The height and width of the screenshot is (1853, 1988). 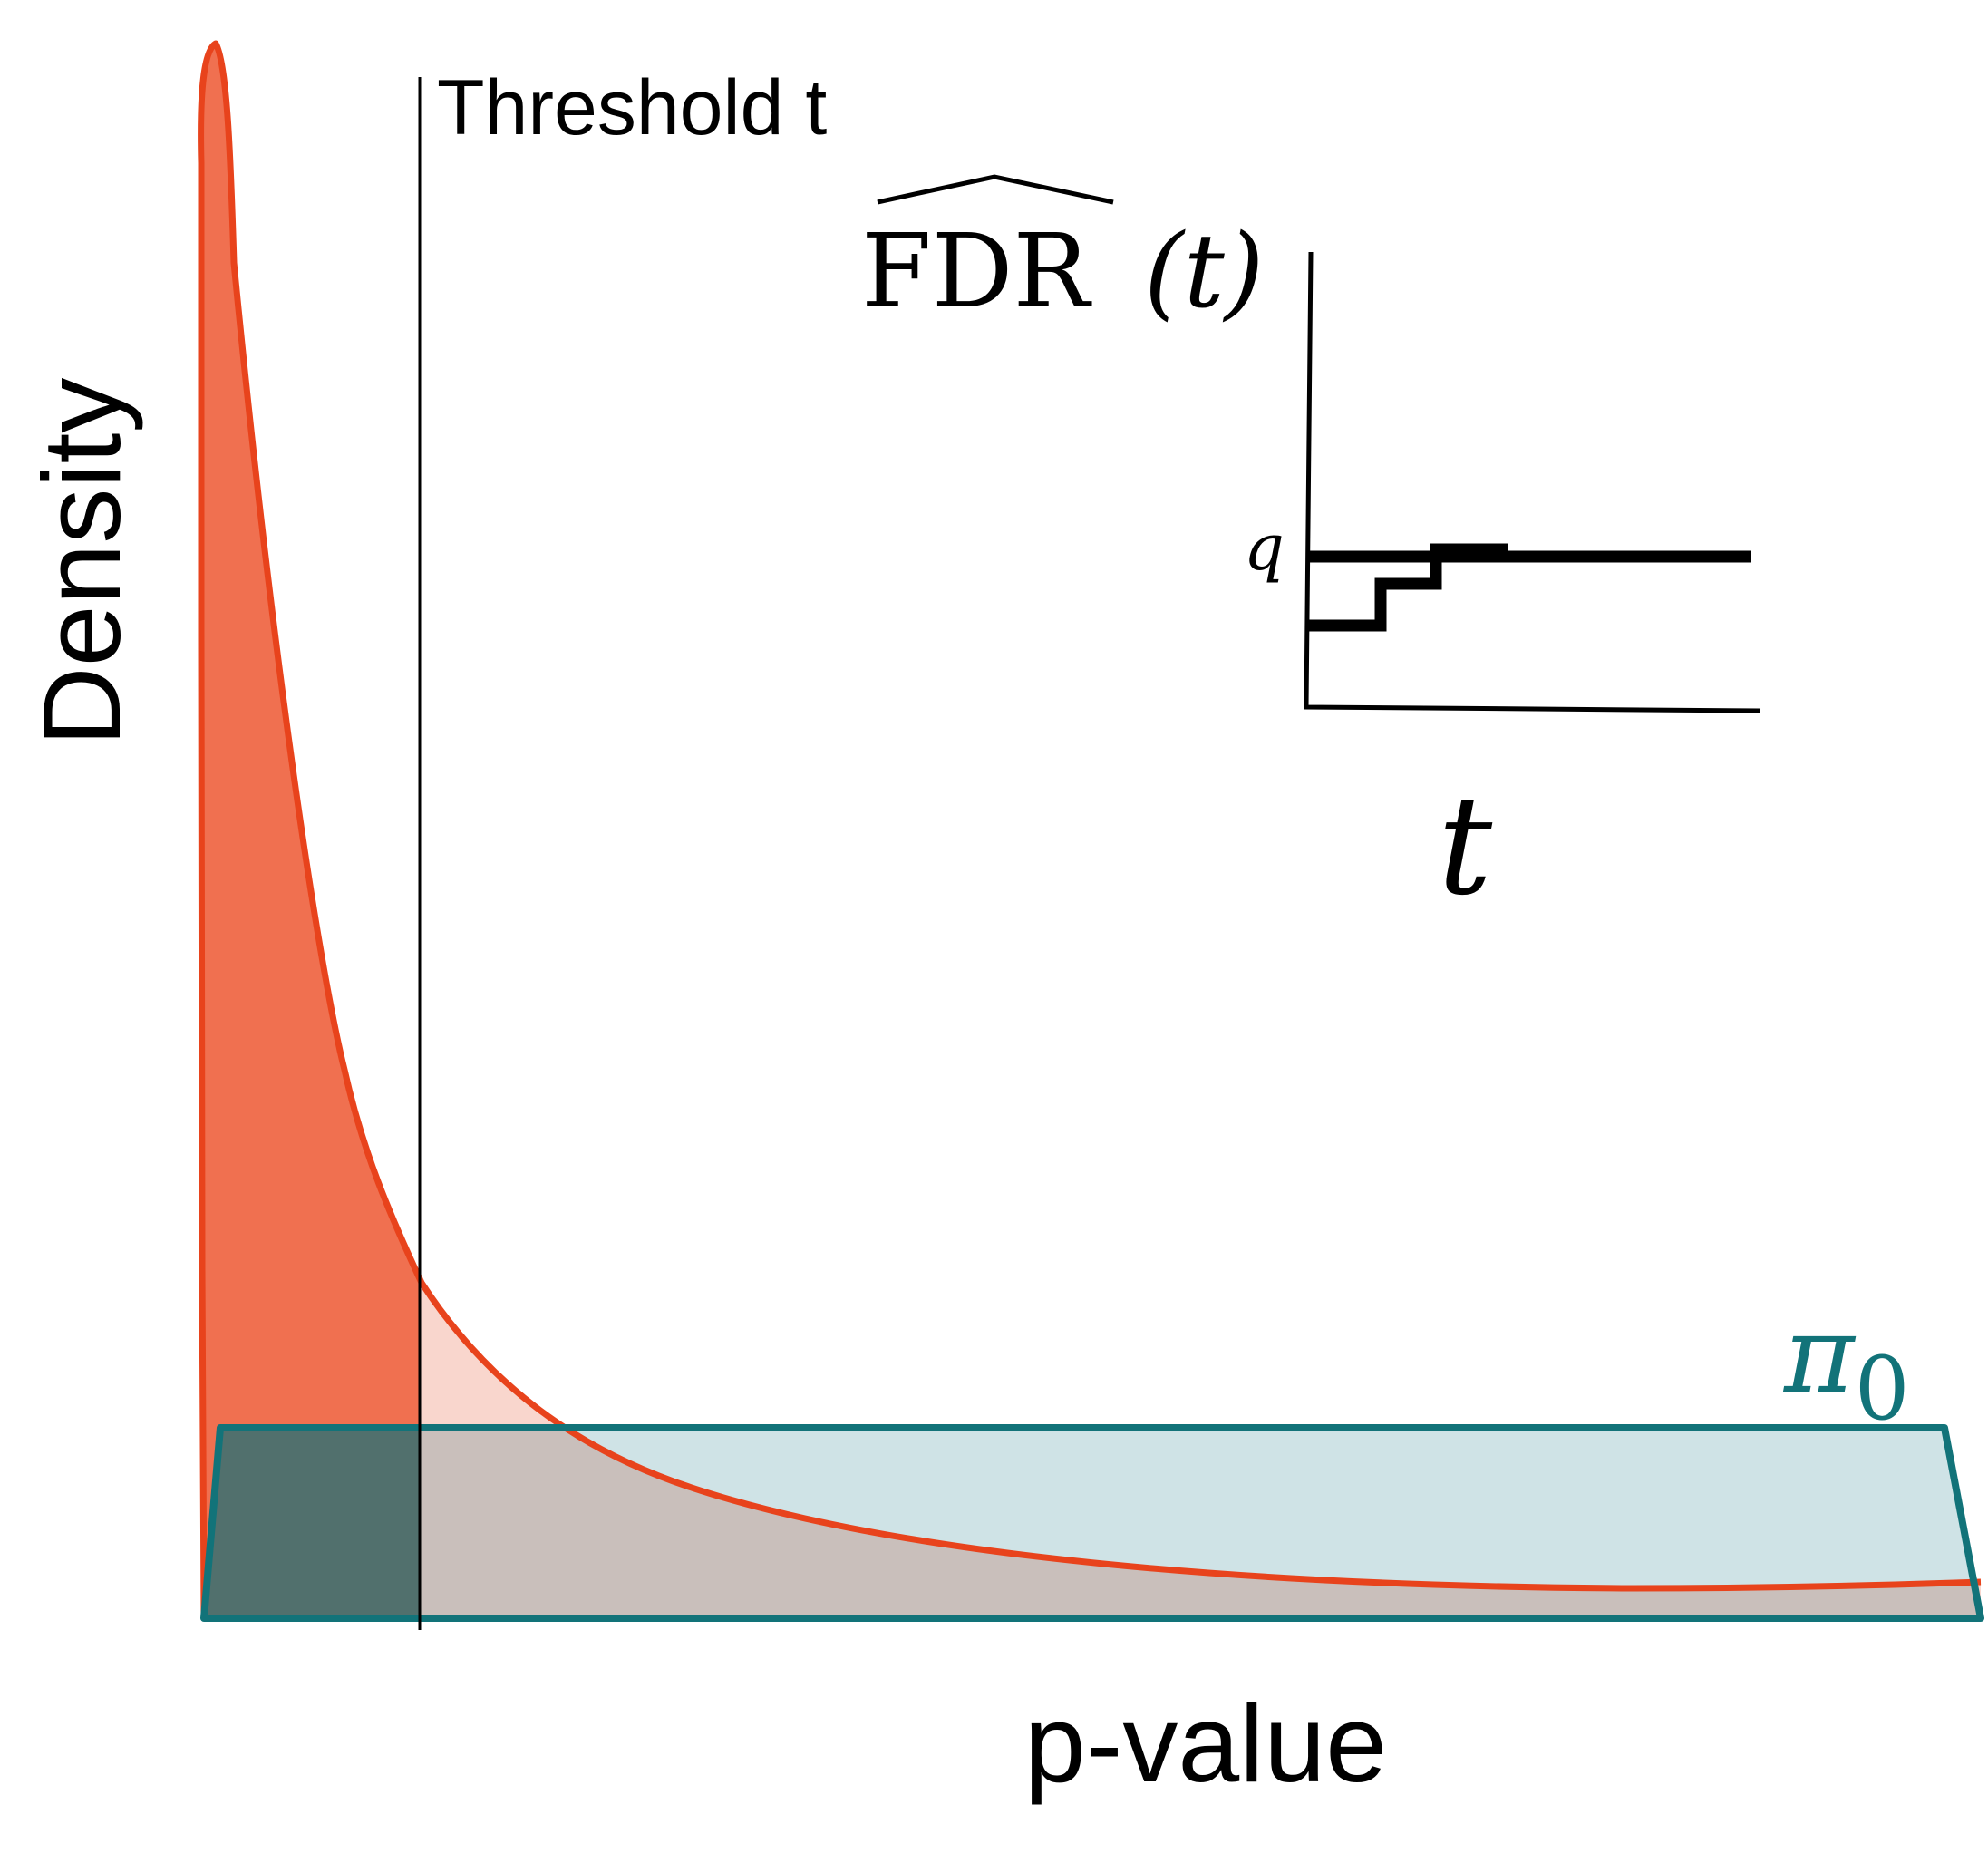 I want to click on pi0-subscript: 0, so click(x=1883, y=1389).